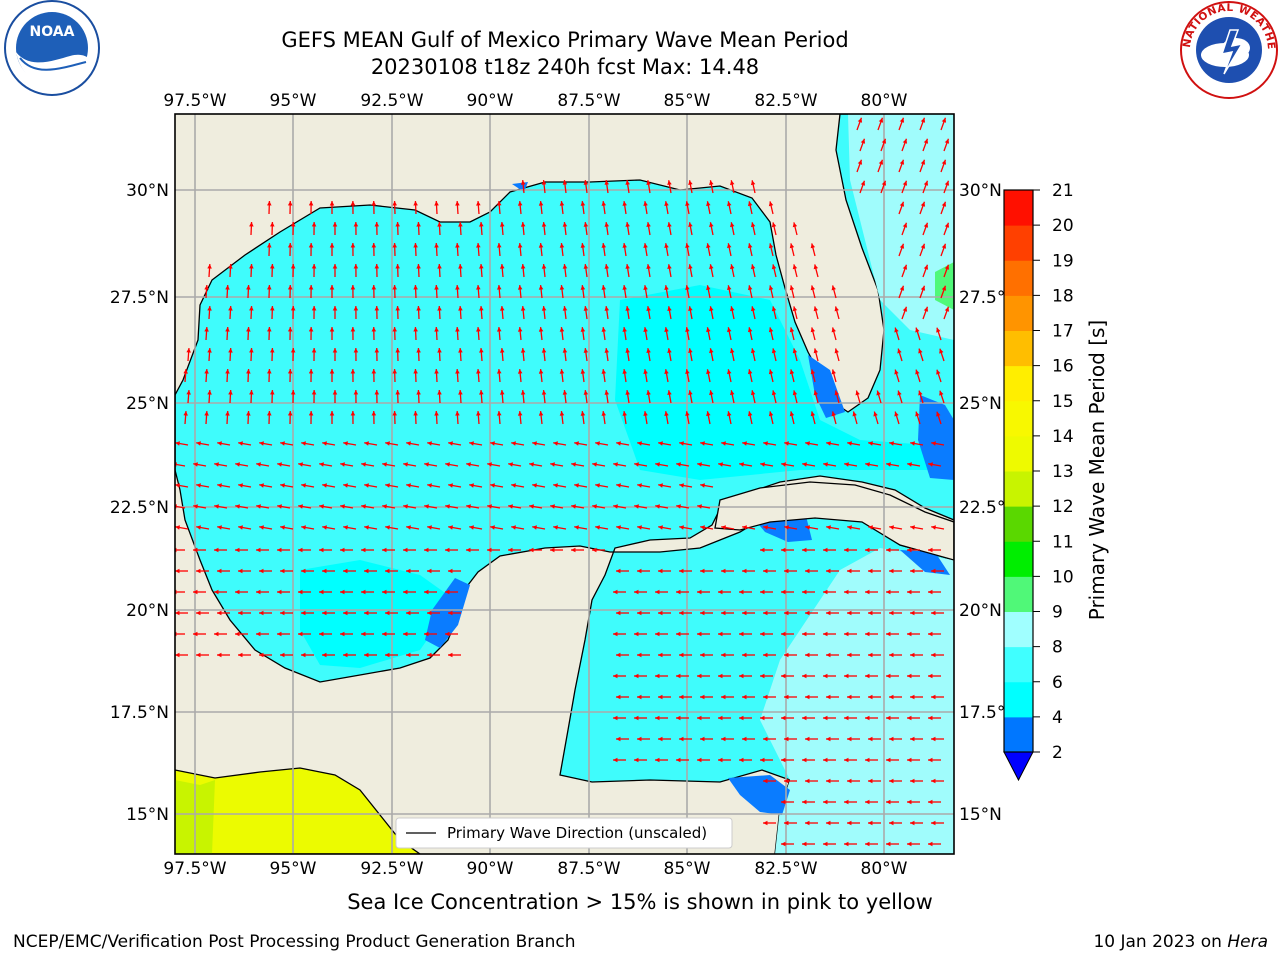  Describe the element at coordinates (988, 713) in the screenshot. I see `lat-label-right: 17.5°N` at that location.